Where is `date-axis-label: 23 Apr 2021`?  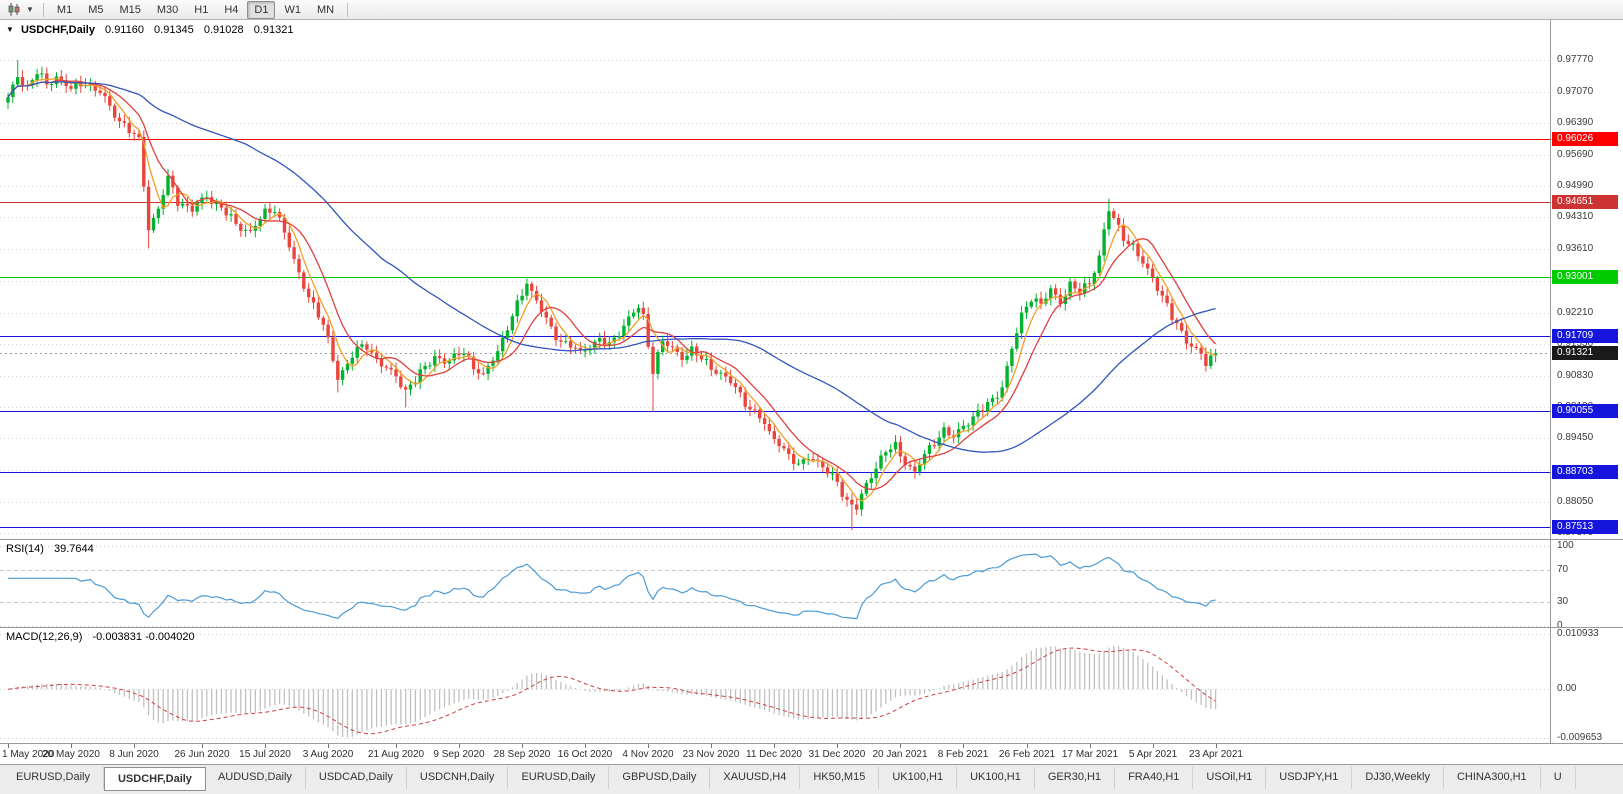 date-axis-label: 23 Apr 2021 is located at coordinates (1216, 754).